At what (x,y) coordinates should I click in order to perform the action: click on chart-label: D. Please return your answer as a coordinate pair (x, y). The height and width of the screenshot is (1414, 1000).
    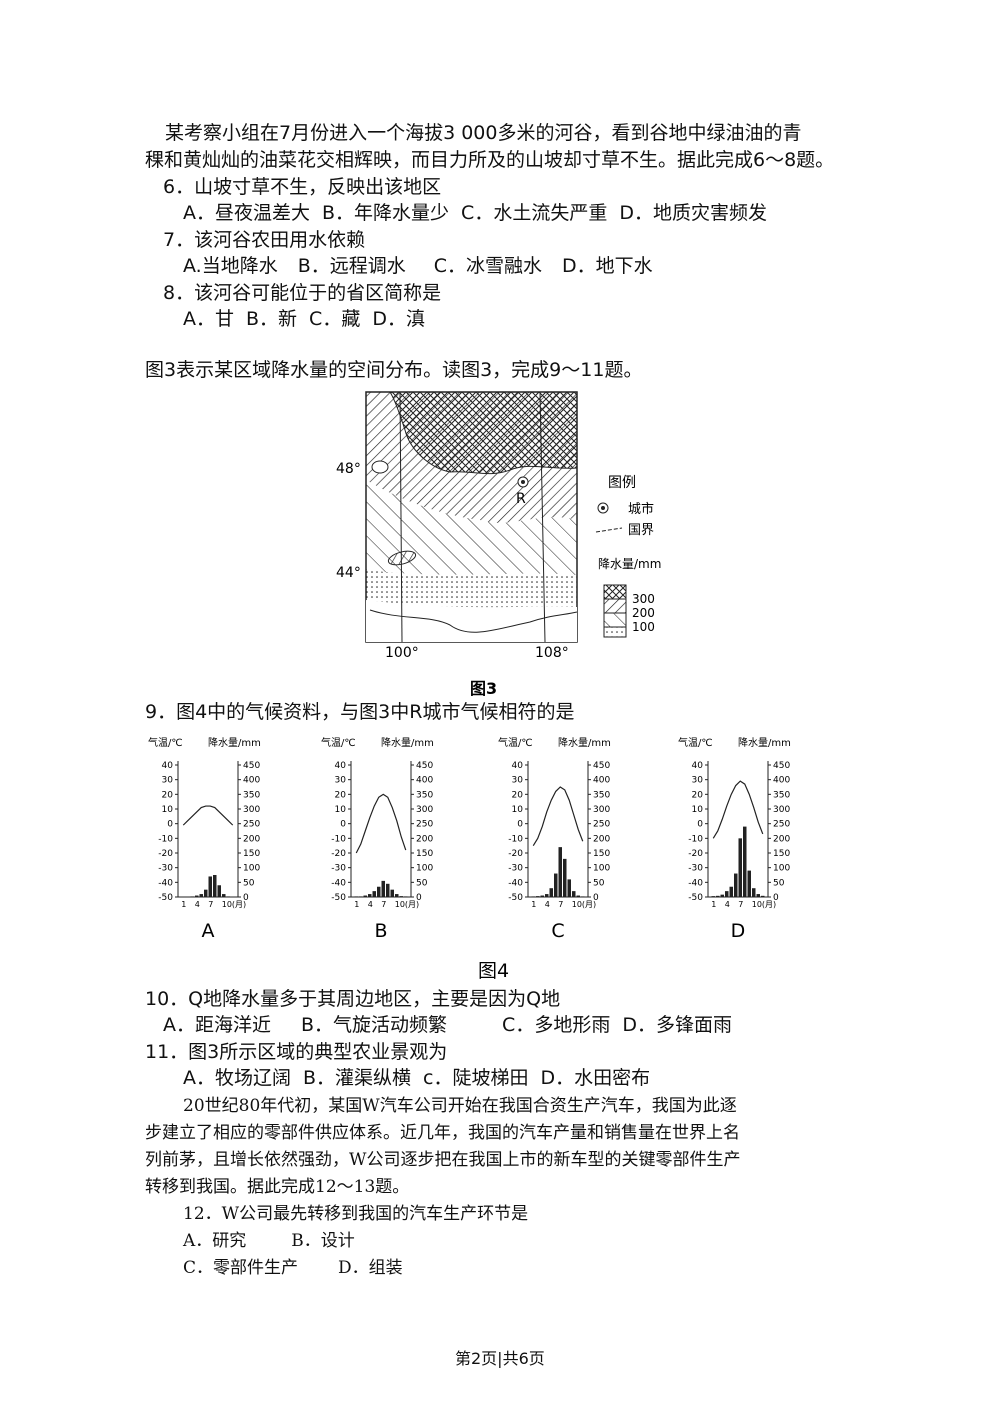
    Looking at the image, I should click on (738, 931).